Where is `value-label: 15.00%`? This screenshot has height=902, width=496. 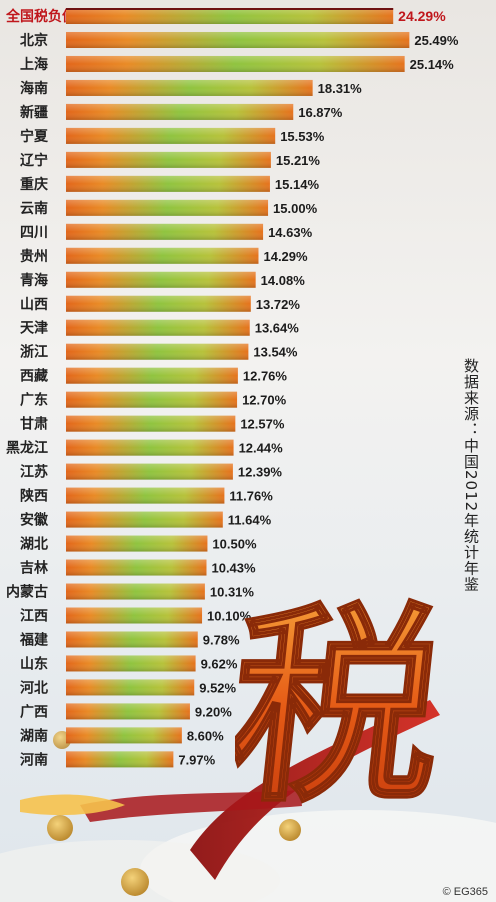
value-label: 15.00% is located at coordinates (295, 208).